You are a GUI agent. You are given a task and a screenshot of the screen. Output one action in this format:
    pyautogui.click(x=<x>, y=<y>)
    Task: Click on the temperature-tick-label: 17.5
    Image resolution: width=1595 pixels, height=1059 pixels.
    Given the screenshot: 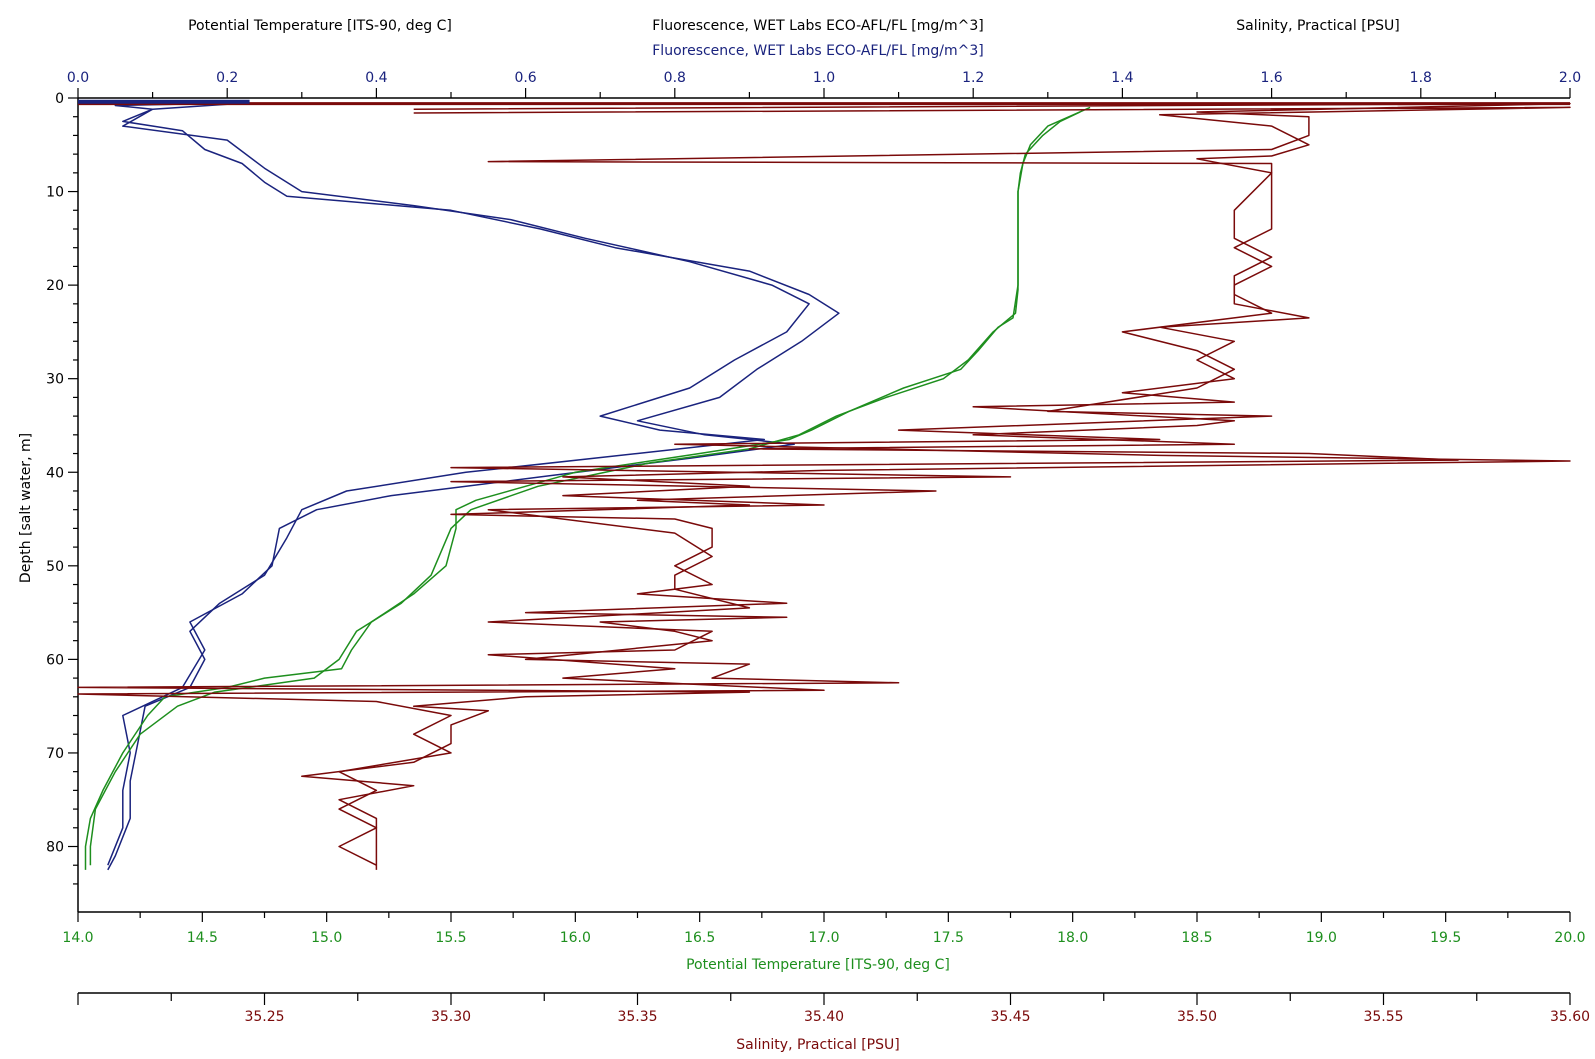 What is the action you would take?
    pyautogui.click(x=948, y=938)
    